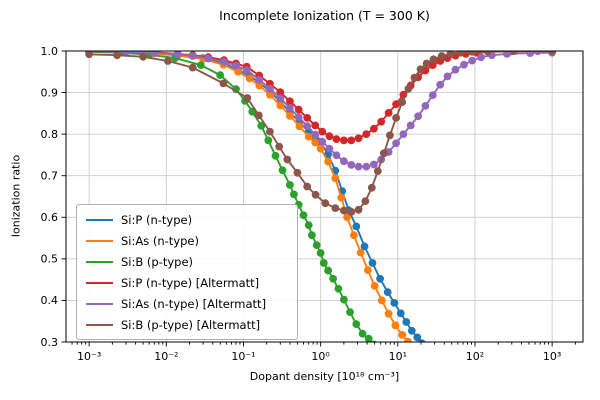 The image size is (600, 400). I want to click on y-tick-label: 0.4, so click(50, 300).